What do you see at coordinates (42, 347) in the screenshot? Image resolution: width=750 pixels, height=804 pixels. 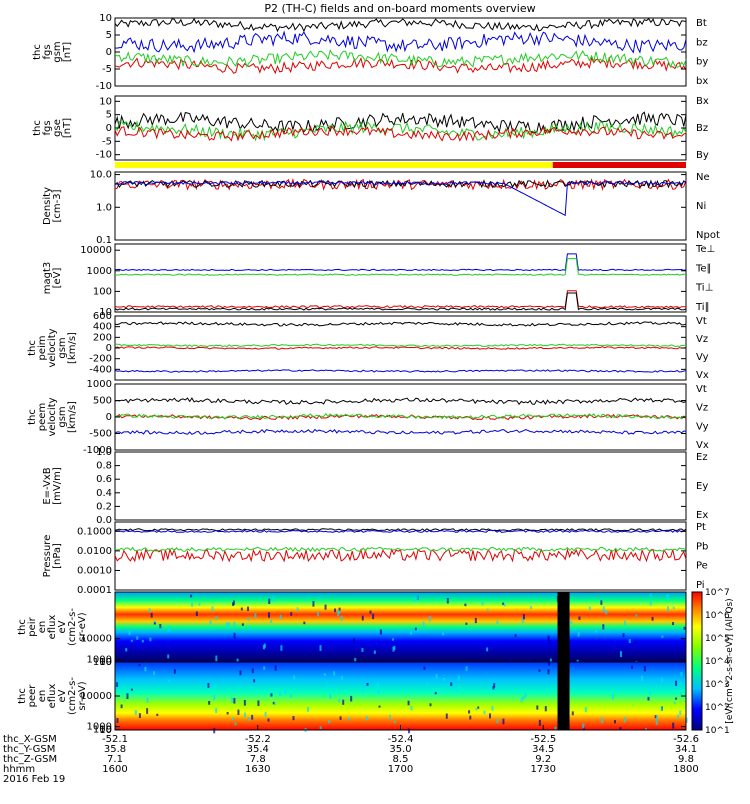 I see `y-axis-label-line: peim` at bounding box center [42, 347].